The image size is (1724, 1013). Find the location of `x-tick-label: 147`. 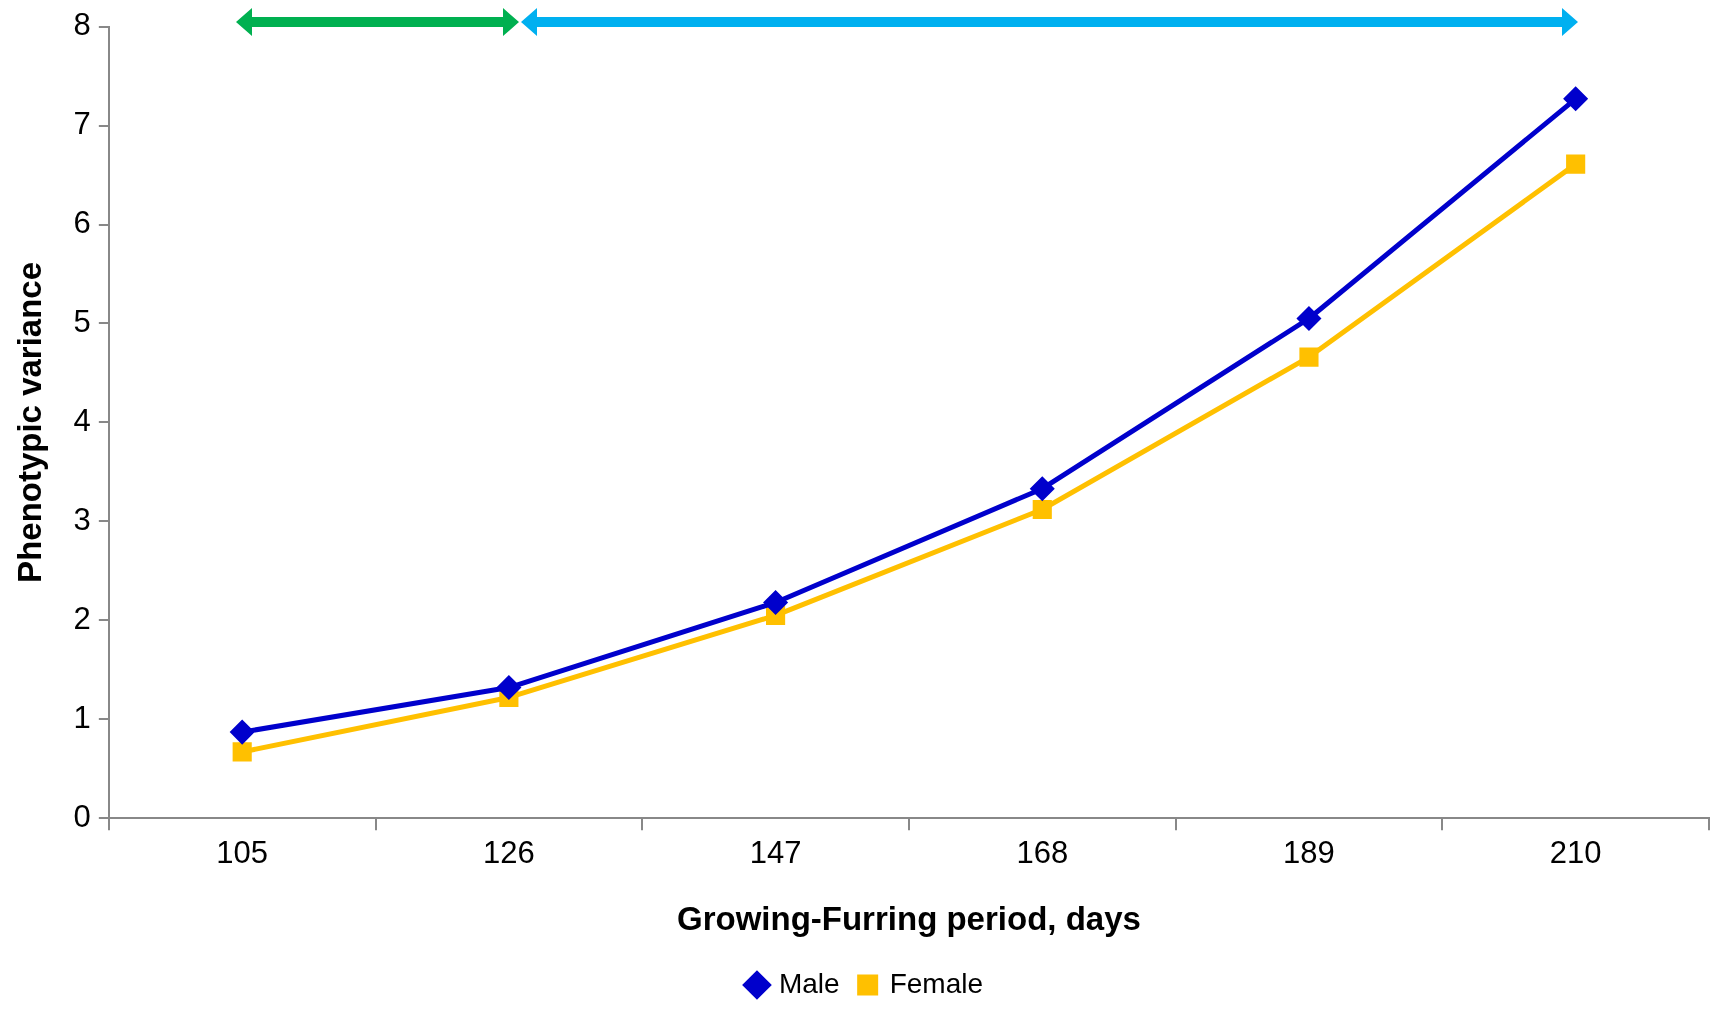

x-tick-label: 147 is located at coordinates (775, 853).